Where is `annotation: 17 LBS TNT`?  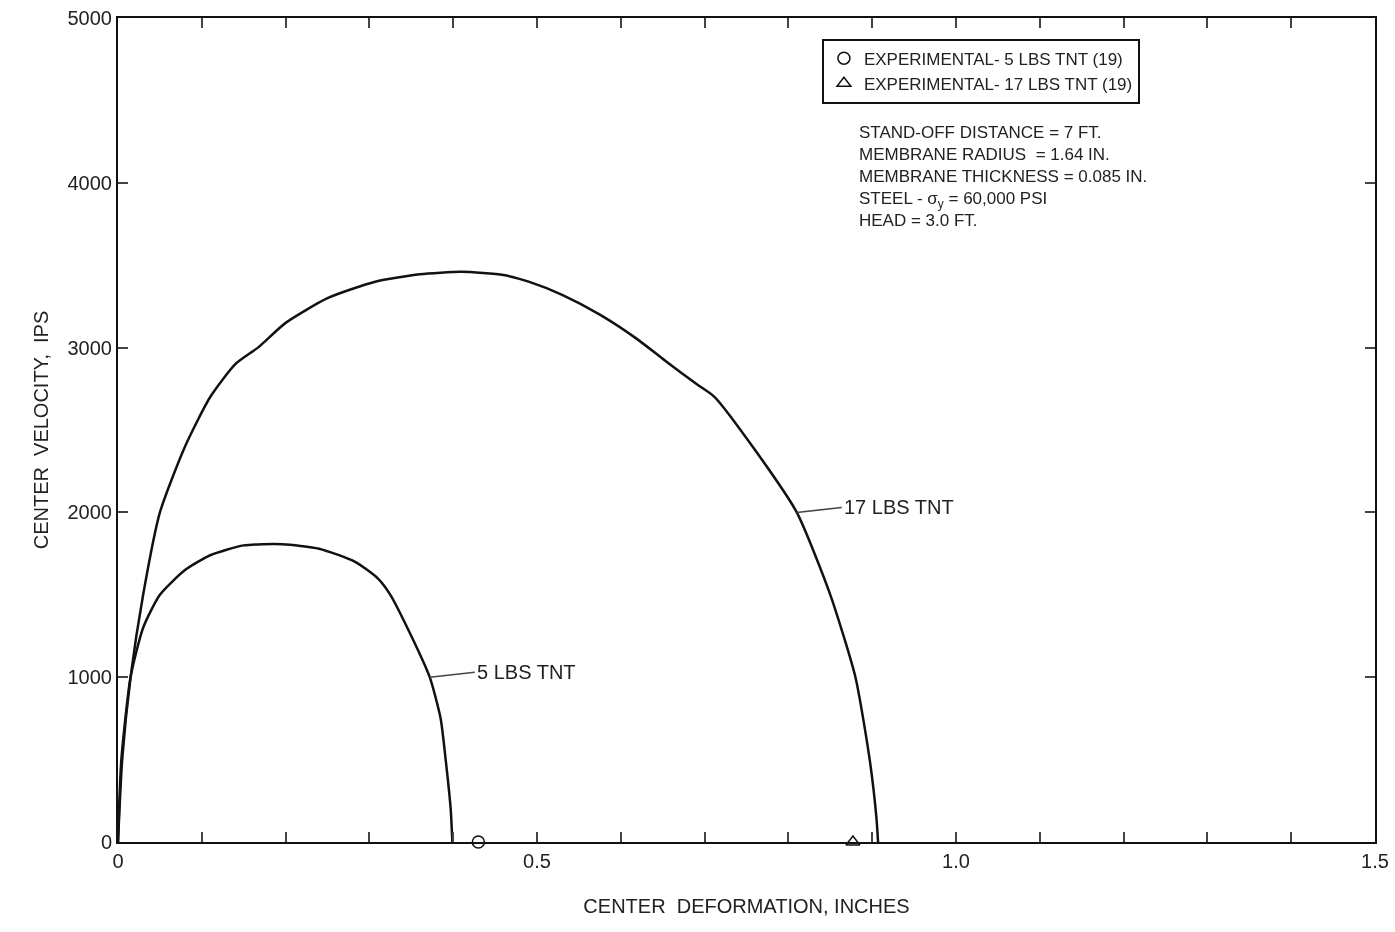 annotation: 17 LBS TNT is located at coordinates (899, 507).